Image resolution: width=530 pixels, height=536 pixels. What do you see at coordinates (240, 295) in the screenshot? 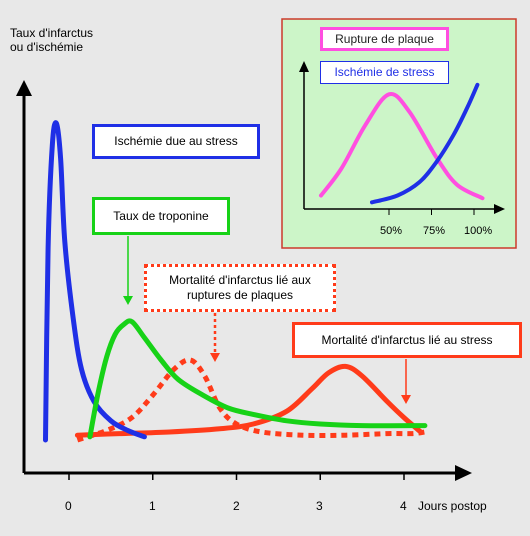
I see `label-plaque-mortality-line2: ruptures de plaques` at bounding box center [240, 295].